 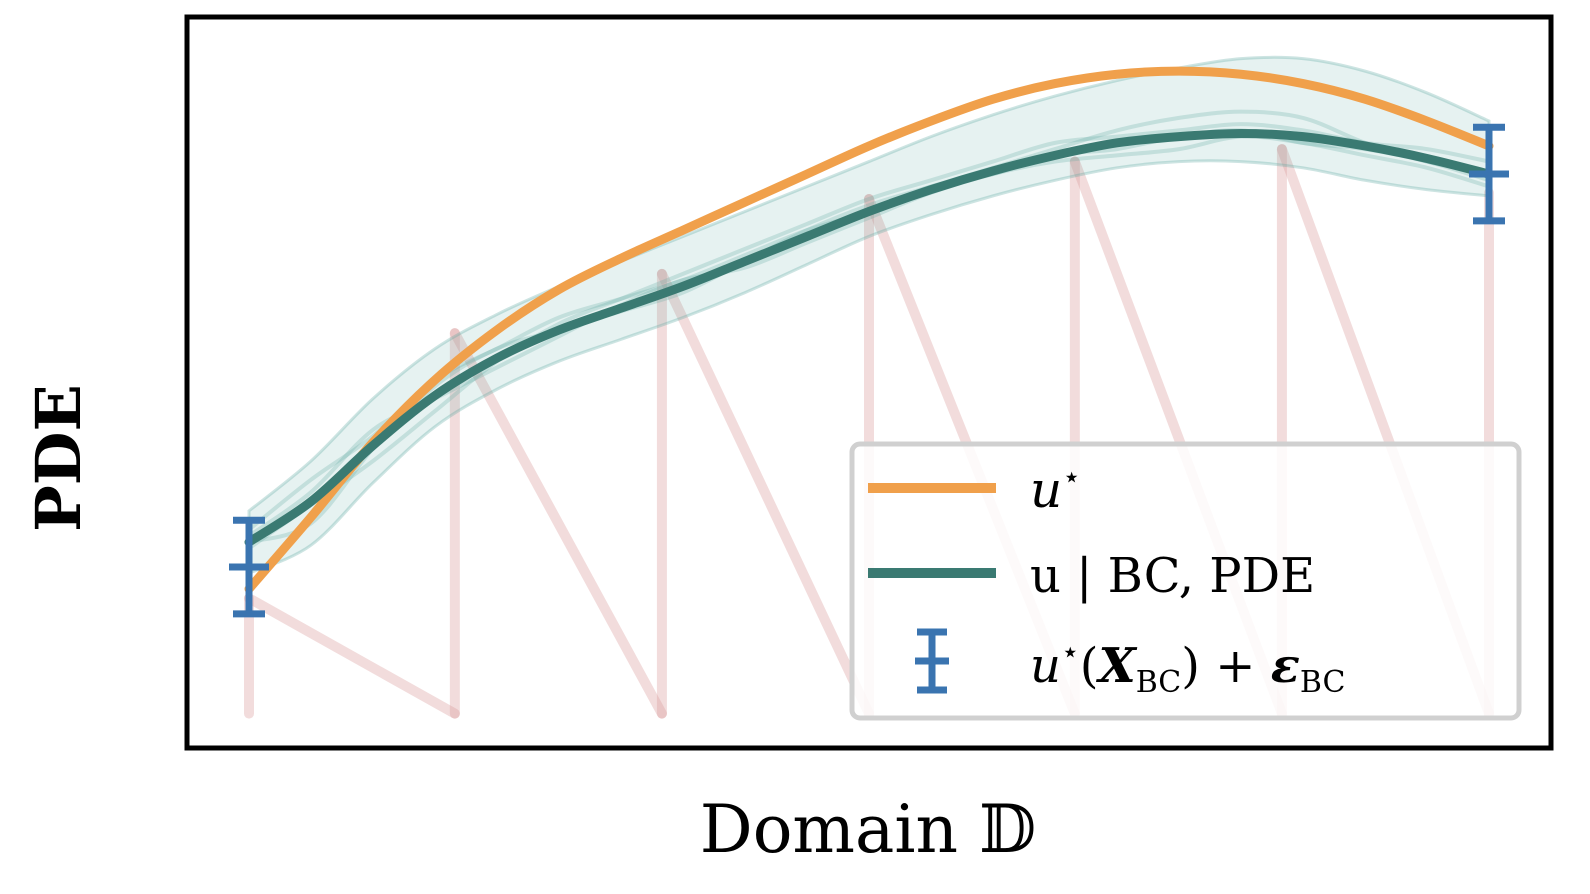 What do you see at coordinates (1172, 576) in the screenshot?
I see `legend-label-u-bc-pde: u | BC, PDE` at bounding box center [1172, 576].